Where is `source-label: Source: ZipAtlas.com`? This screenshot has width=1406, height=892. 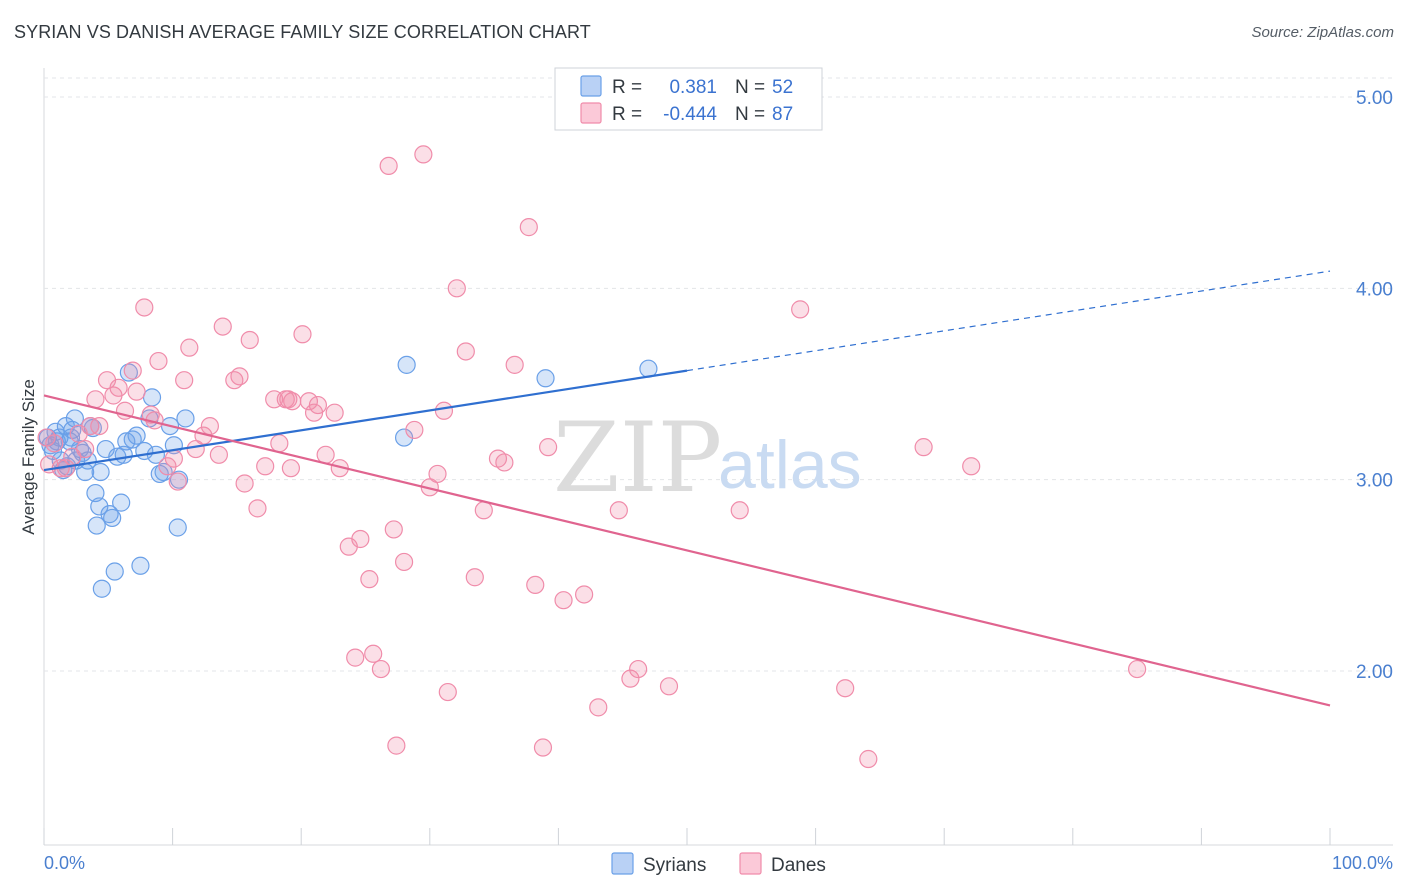
source-label: Source: ZipAtlas.com is located at coordinates (1322, 32).